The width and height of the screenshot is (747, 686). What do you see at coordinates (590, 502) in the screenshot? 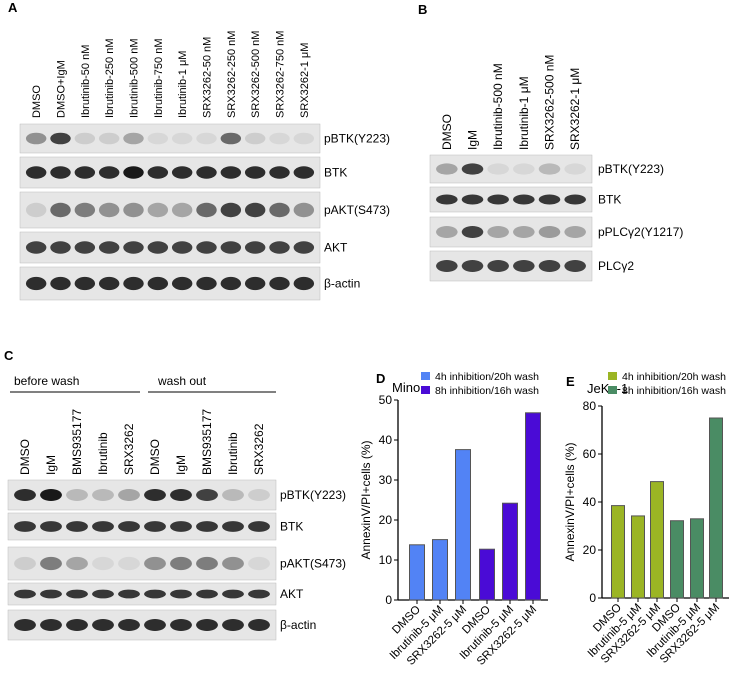
I see `y-tick-label: 40` at bounding box center [590, 502].